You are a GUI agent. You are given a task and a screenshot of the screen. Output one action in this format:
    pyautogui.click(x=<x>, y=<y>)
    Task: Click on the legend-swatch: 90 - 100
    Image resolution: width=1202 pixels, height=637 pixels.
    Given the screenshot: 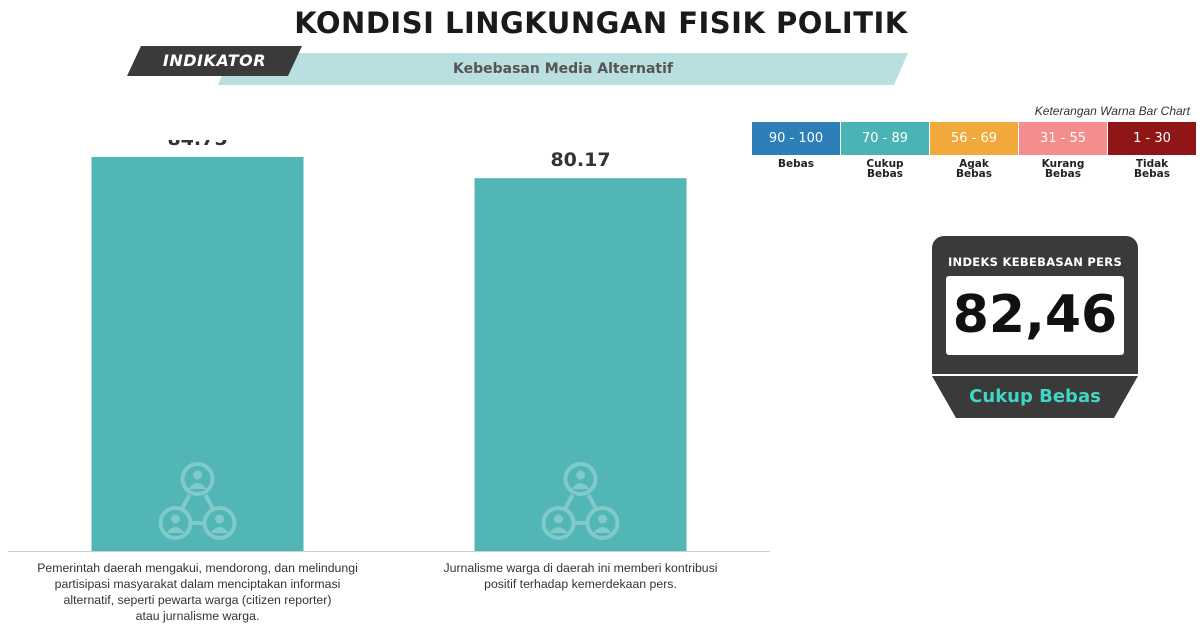 What is the action you would take?
    pyautogui.click(x=796, y=138)
    